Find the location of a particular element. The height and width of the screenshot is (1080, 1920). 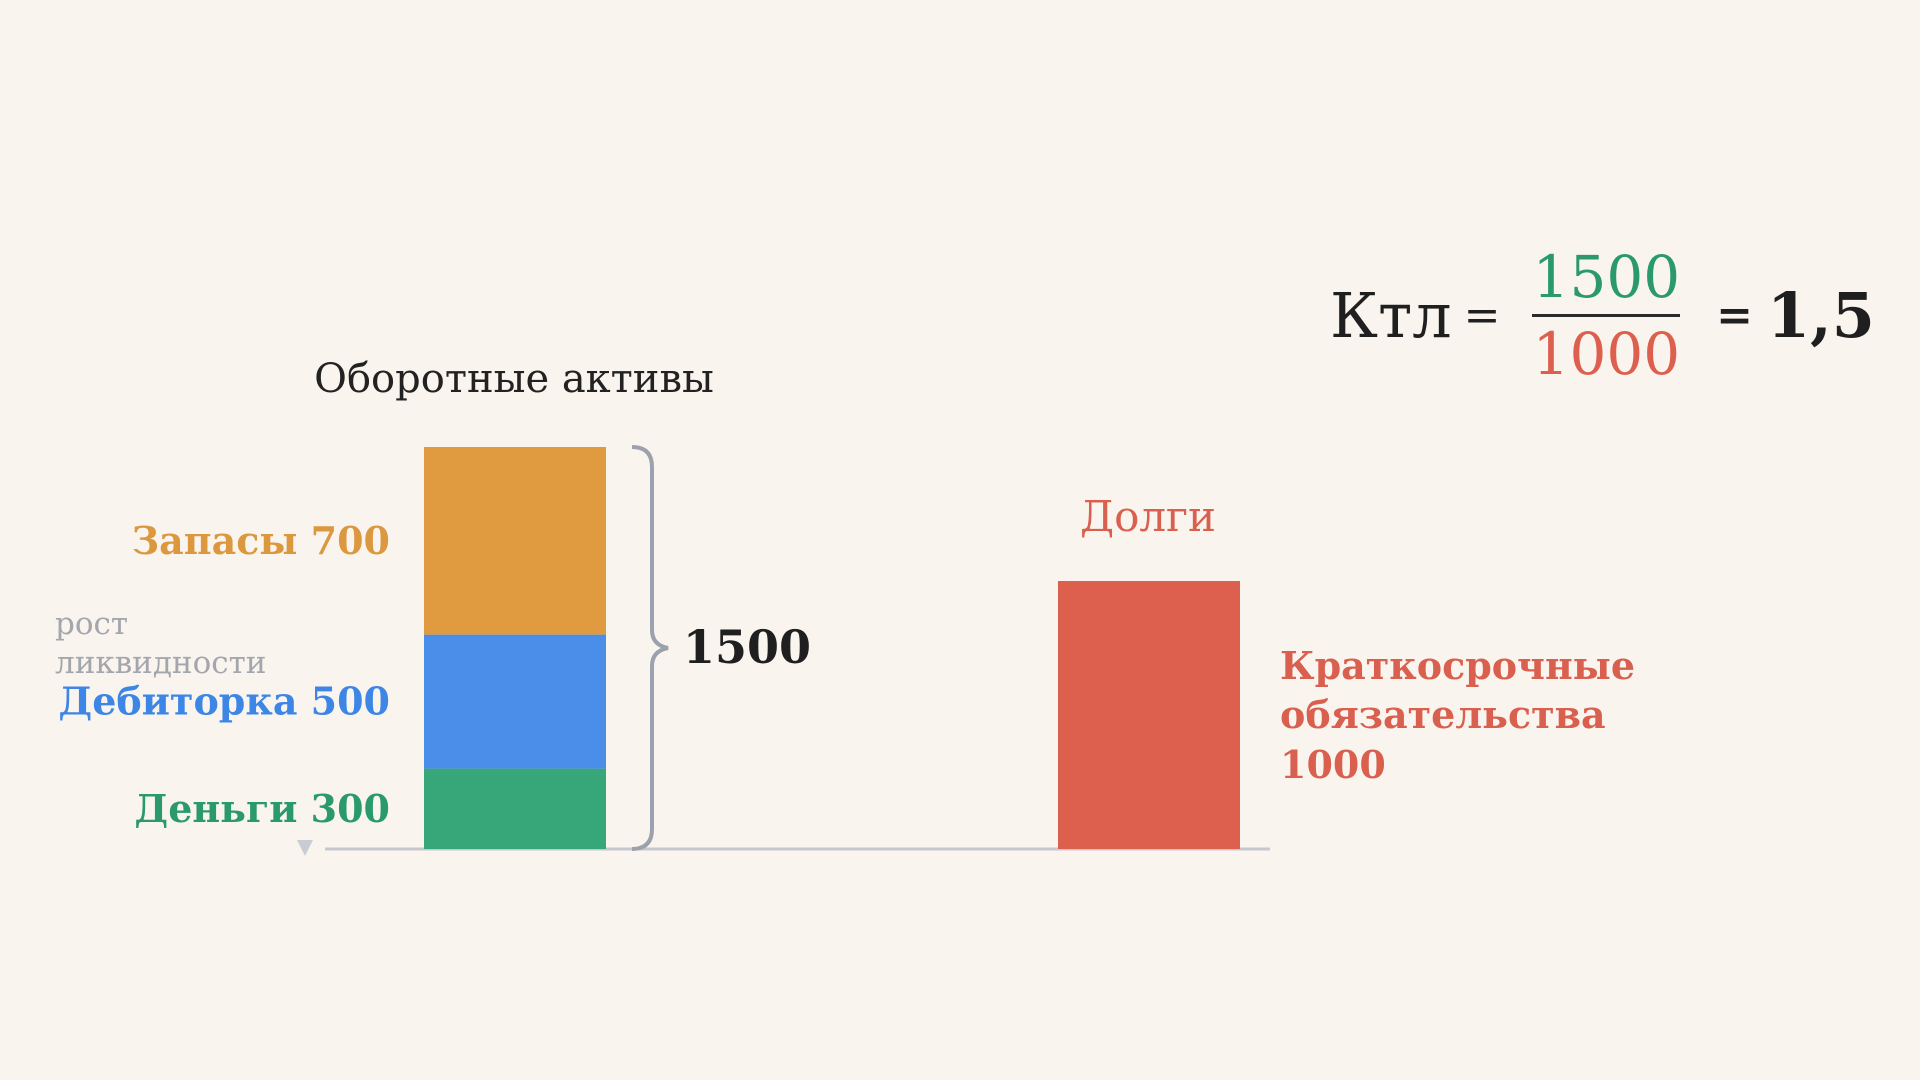

segment-money is located at coordinates (515, 808).